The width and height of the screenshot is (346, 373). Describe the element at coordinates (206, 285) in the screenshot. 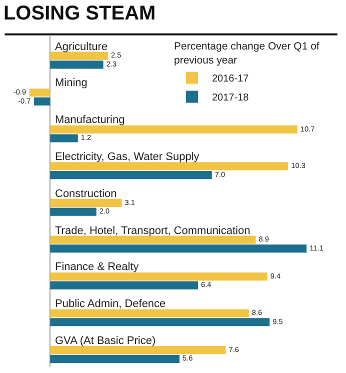

I see `data-label: 6.4` at that location.